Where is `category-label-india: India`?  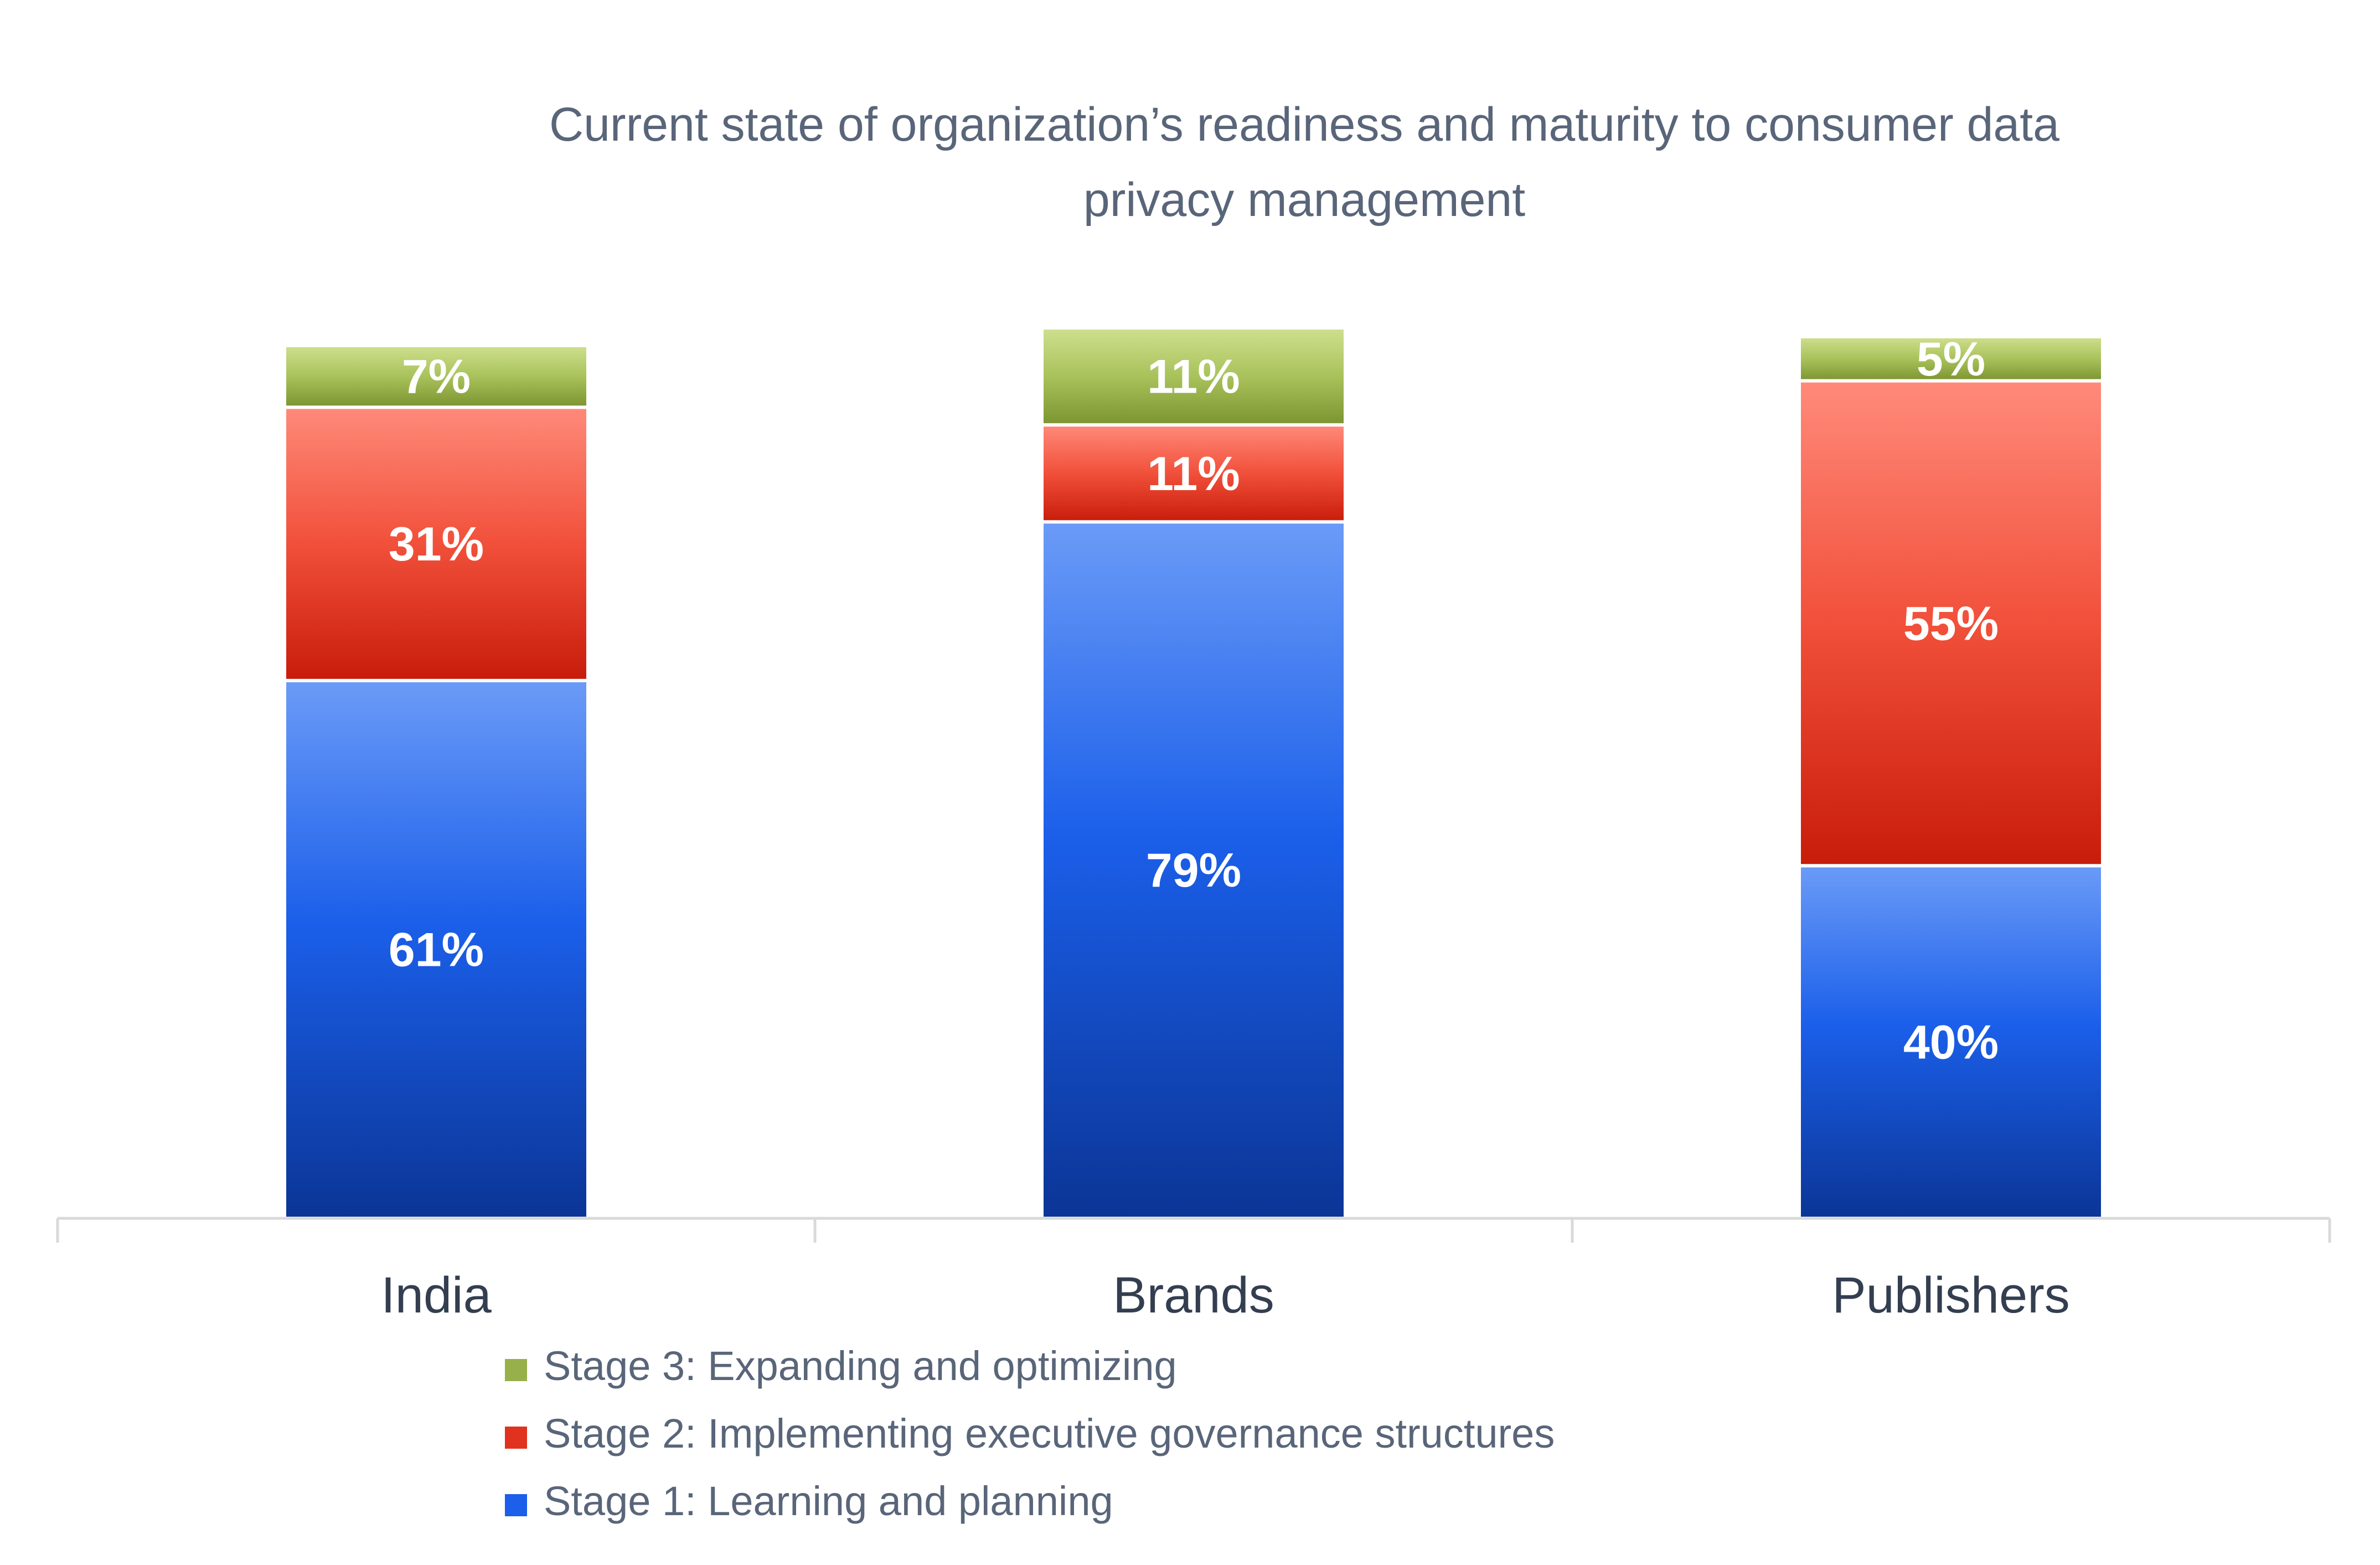
category-label-india: India is located at coordinates (436, 1295).